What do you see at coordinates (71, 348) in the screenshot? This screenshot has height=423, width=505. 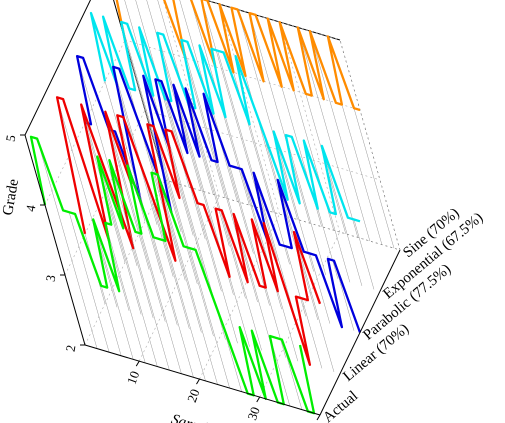 I see `z-tick-label: 2` at bounding box center [71, 348].